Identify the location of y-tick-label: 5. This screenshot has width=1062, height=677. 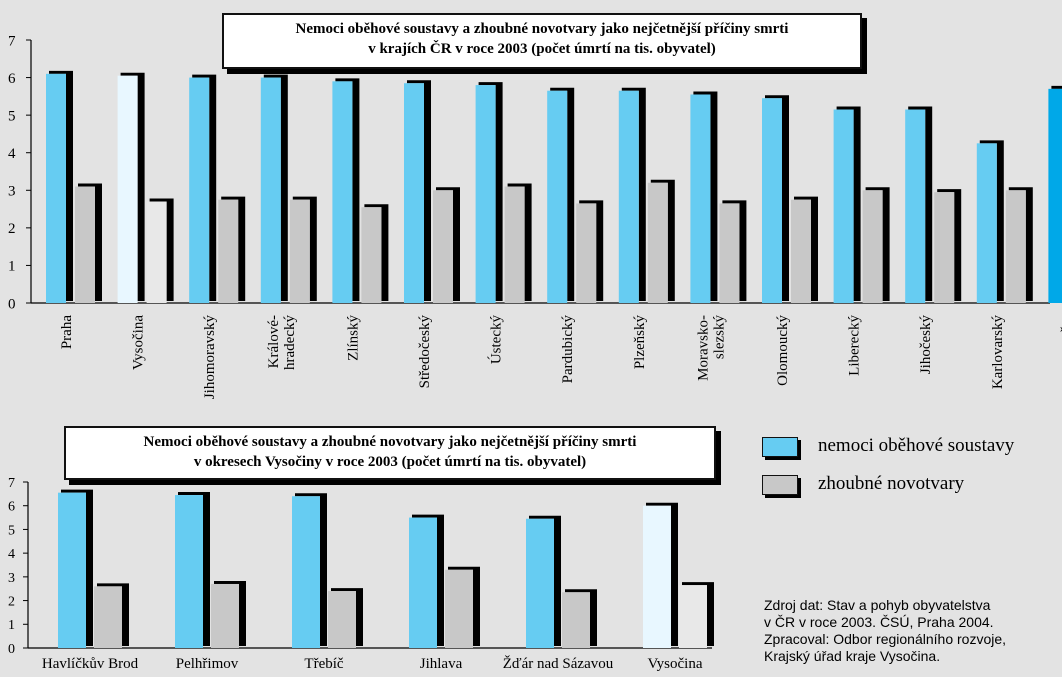
(12, 116).